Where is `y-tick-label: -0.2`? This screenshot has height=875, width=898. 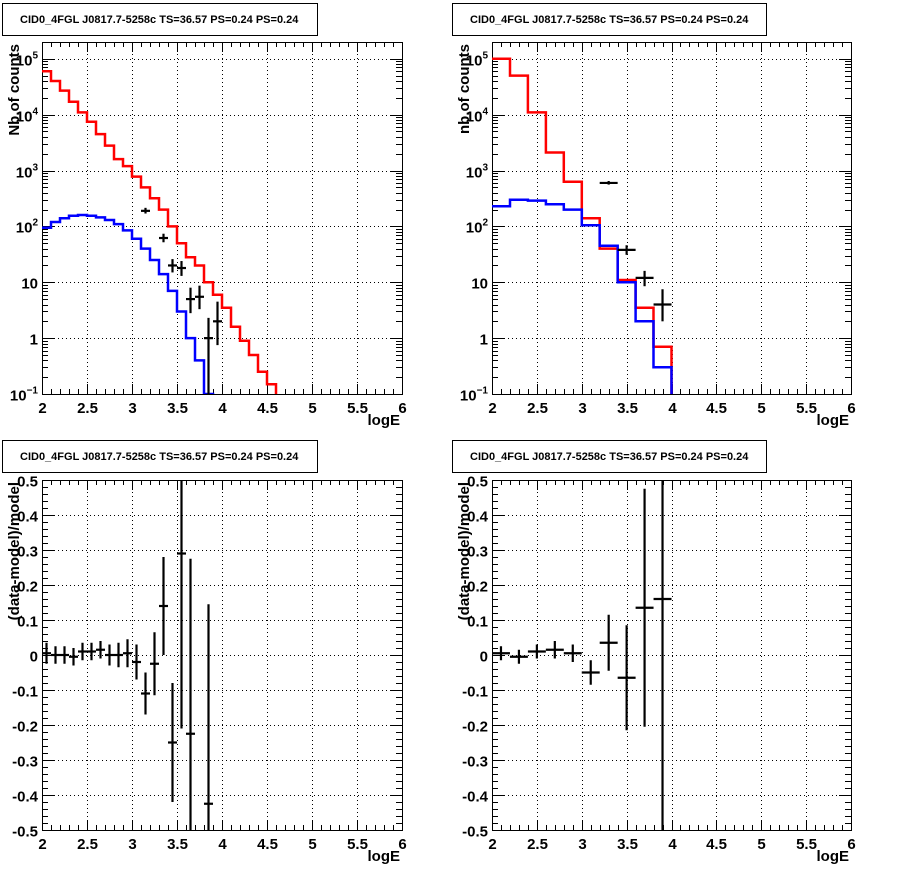
y-tick-label: -0.2 is located at coordinates (475, 727).